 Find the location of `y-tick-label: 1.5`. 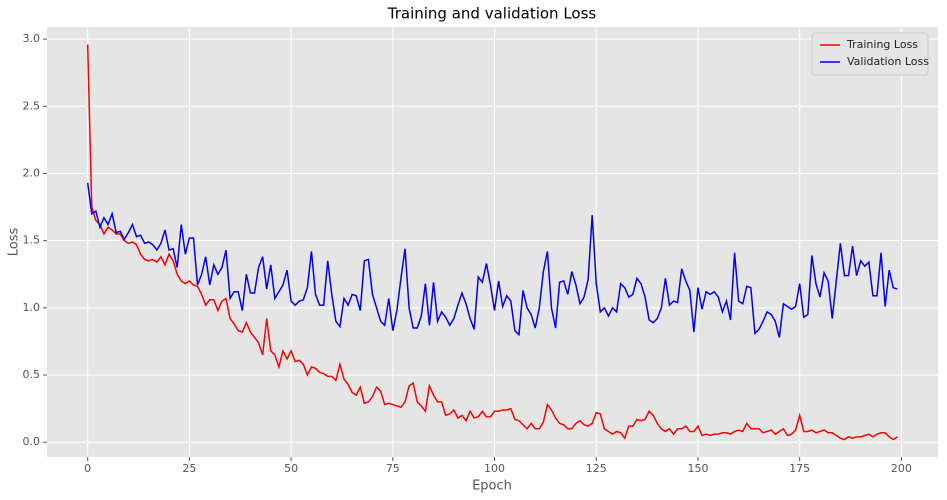

y-tick-label: 1.5 is located at coordinates (32, 240).